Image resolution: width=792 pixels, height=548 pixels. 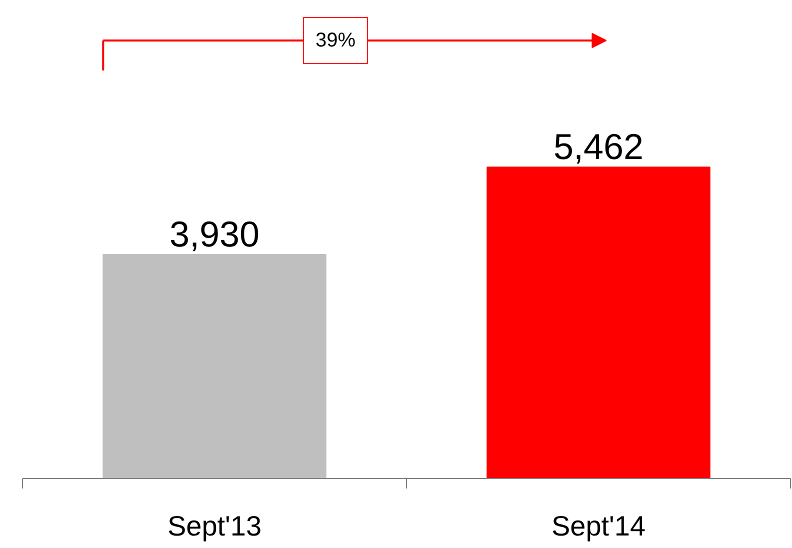 I want to click on x-tick-label: Sept'13, so click(x=214, y=526).